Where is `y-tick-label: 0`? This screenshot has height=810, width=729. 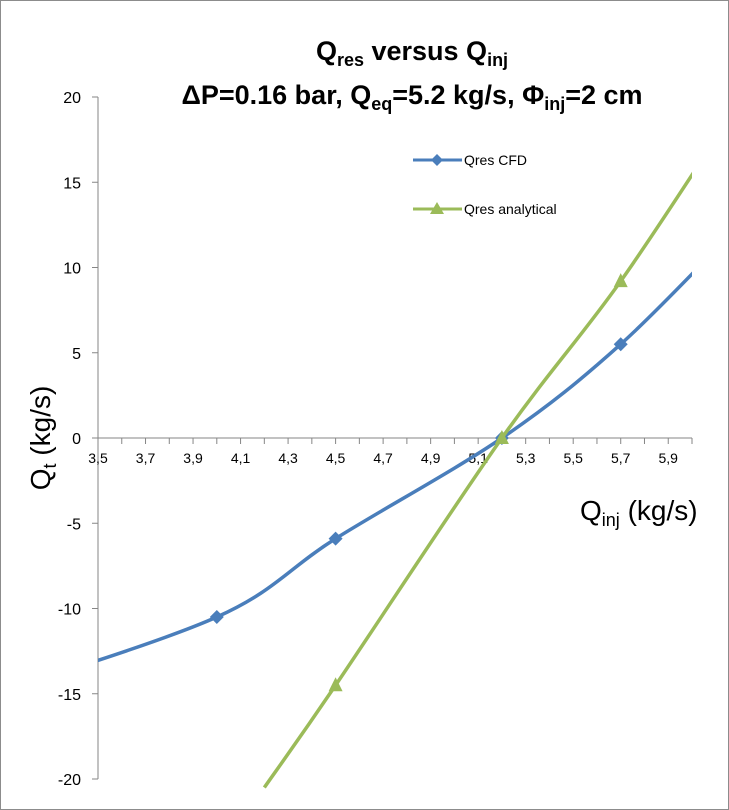 y-tick-label: 0 is located at coordinates (76, 439).